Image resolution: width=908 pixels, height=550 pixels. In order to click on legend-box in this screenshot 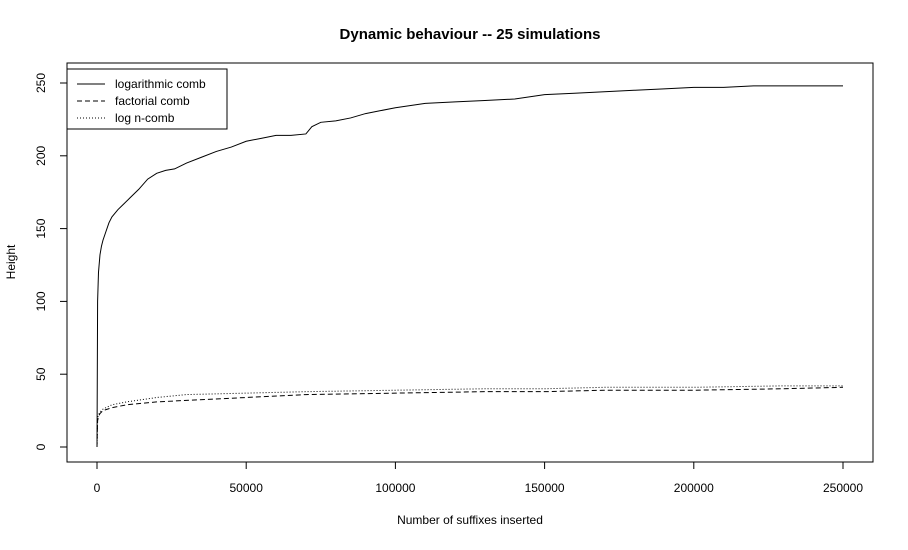, I will do `click(147, 99)`.